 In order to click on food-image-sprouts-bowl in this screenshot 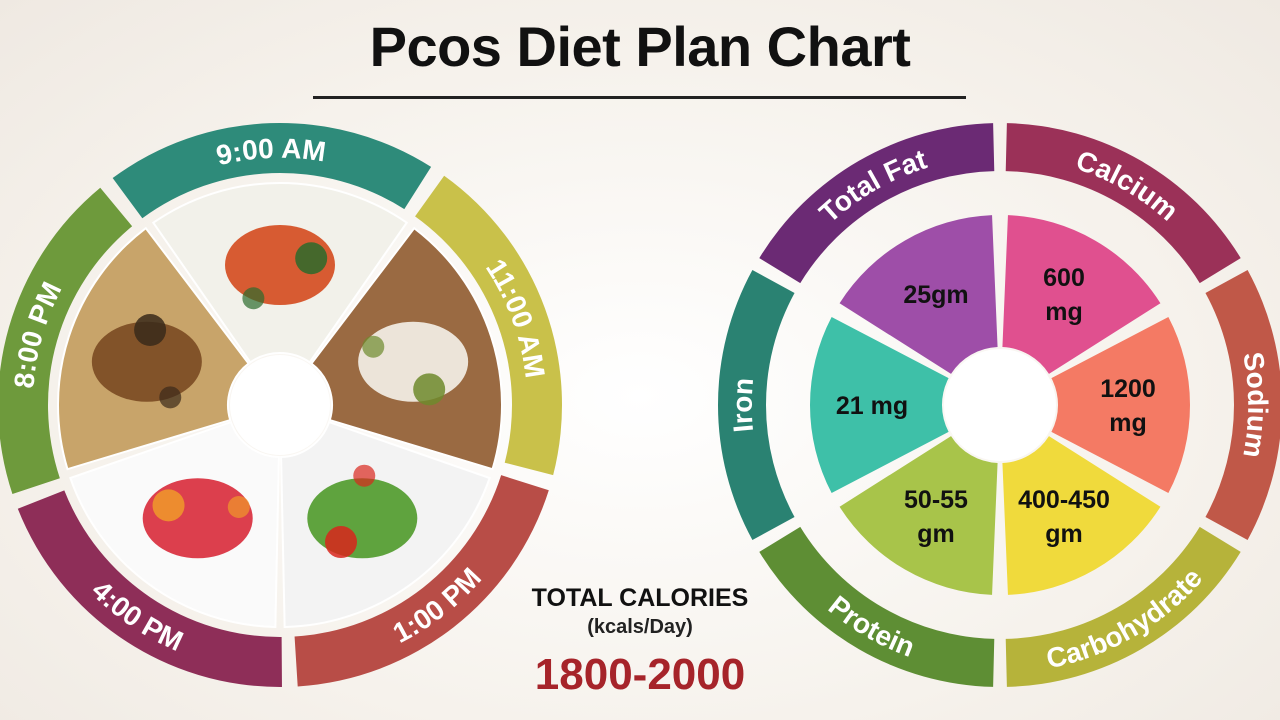, I will do `click(406, 348)`.